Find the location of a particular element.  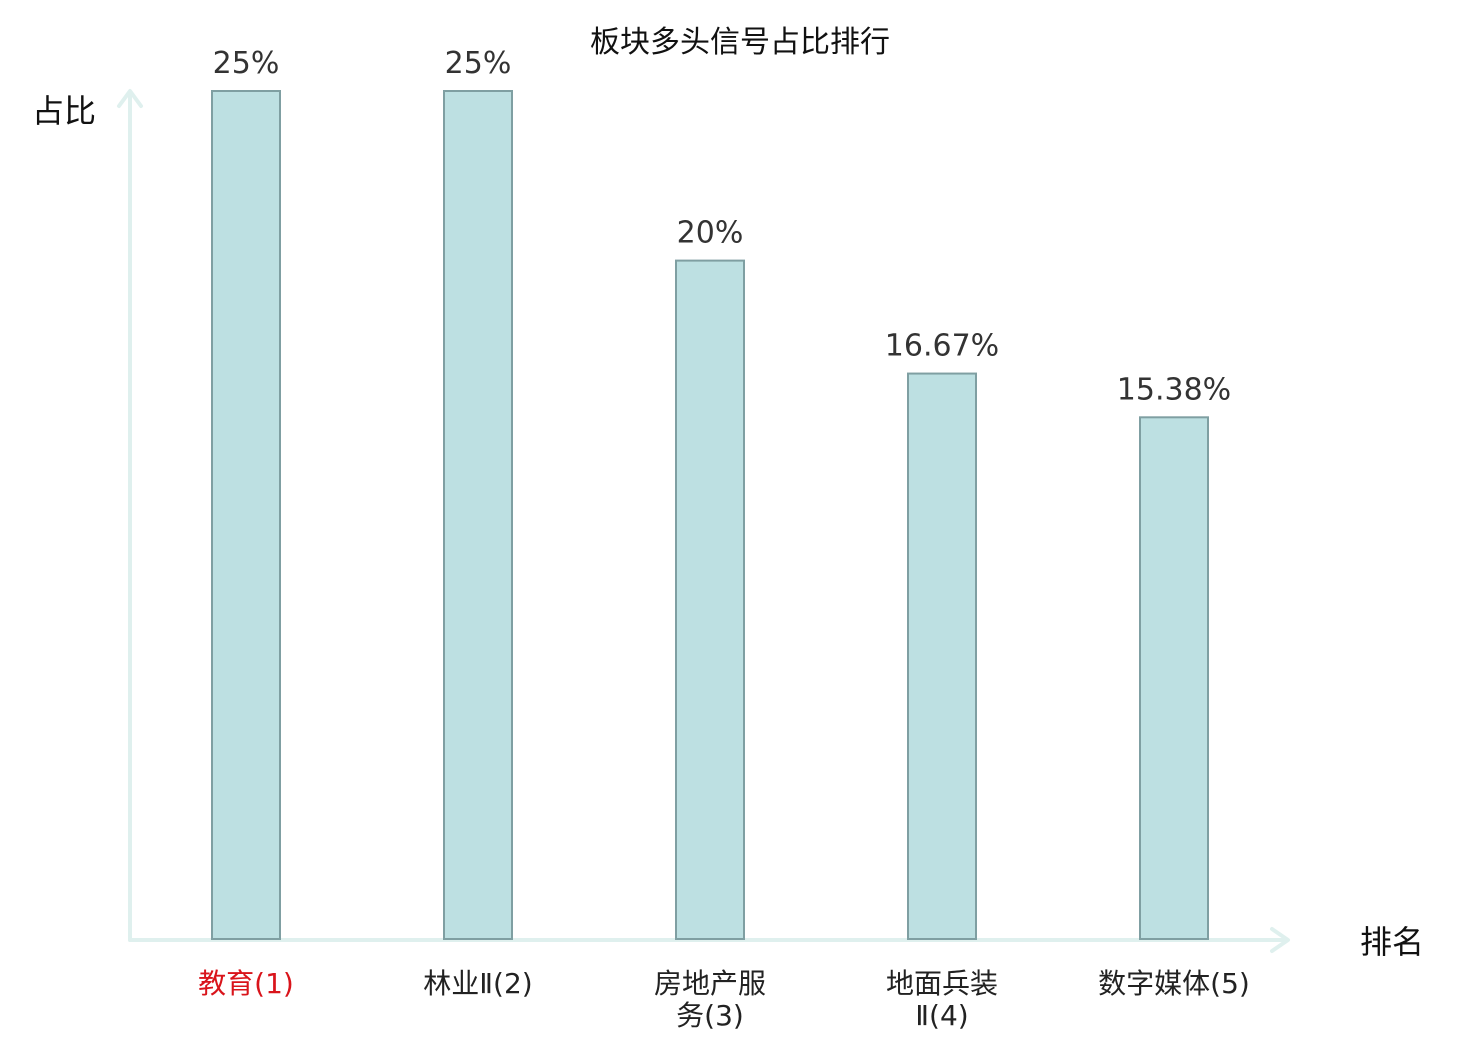

x-axis: 排名 is located at coordinates (776, 942).